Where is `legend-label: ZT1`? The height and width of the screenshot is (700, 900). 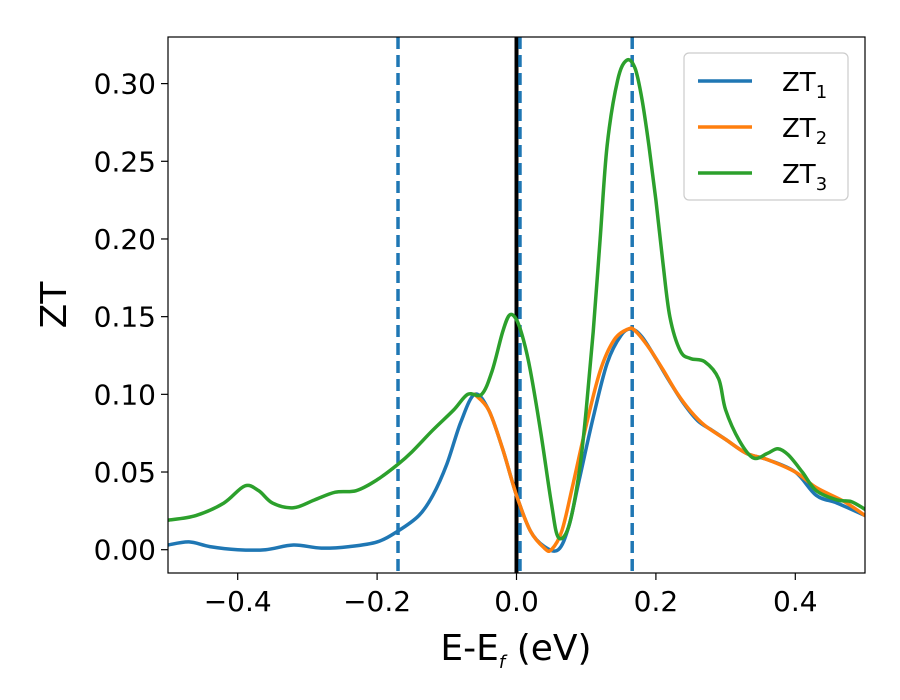 legend-label: ZT1 is located at coordinates (804, 85).